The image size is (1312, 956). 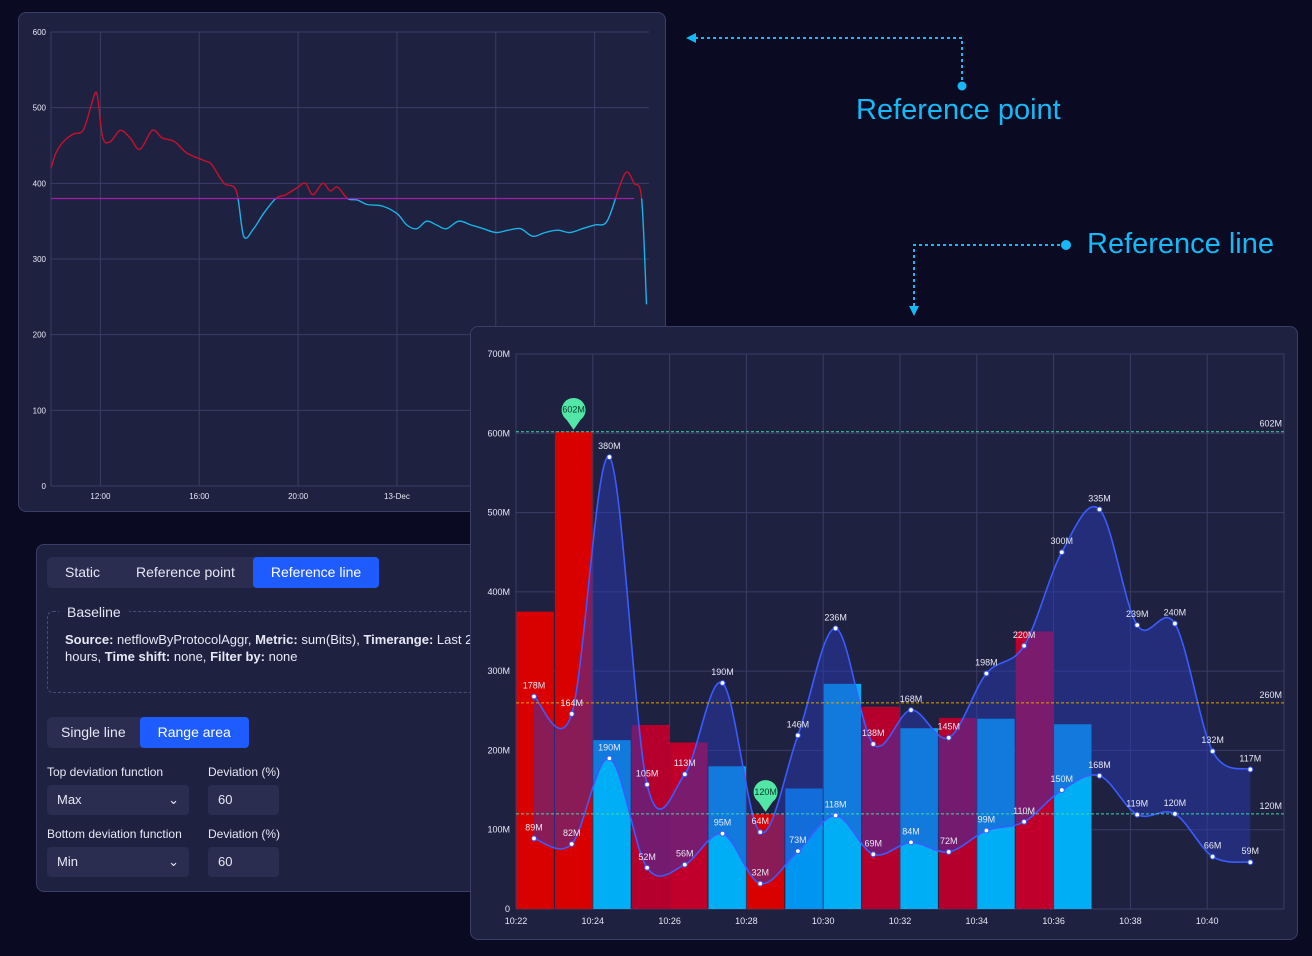 I want to click on metric-label: Metric:, so click(x=276, y=639).